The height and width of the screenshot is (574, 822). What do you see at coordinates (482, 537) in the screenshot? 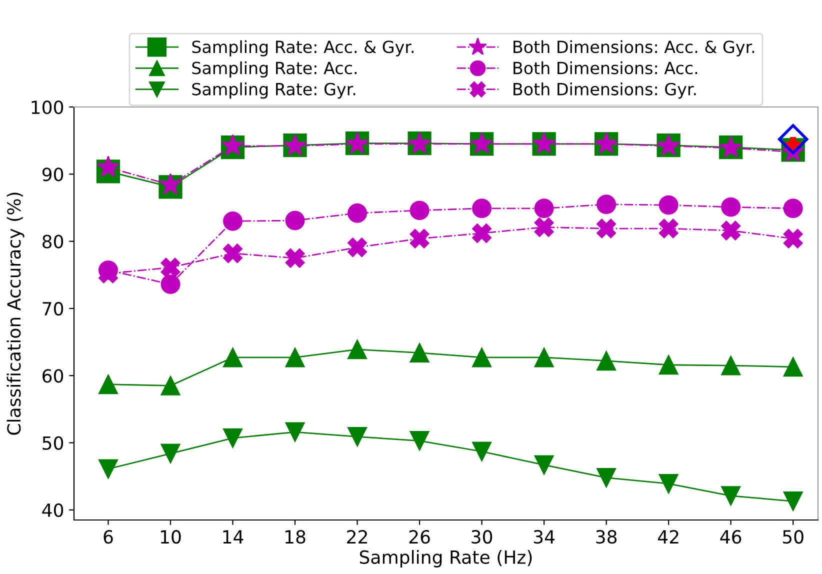
I see `x-tick-label: 30` at bounding box center [482, 537].